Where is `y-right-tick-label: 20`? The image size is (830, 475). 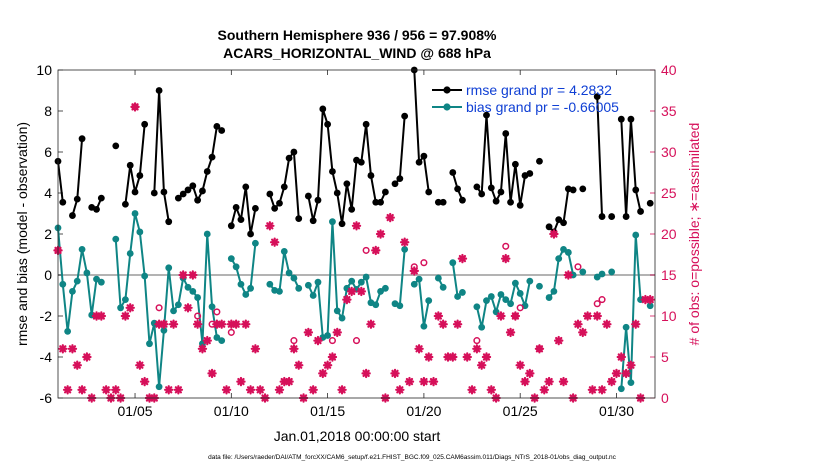 y-right-tick-label: 20 is located at coordinates (669, 234).